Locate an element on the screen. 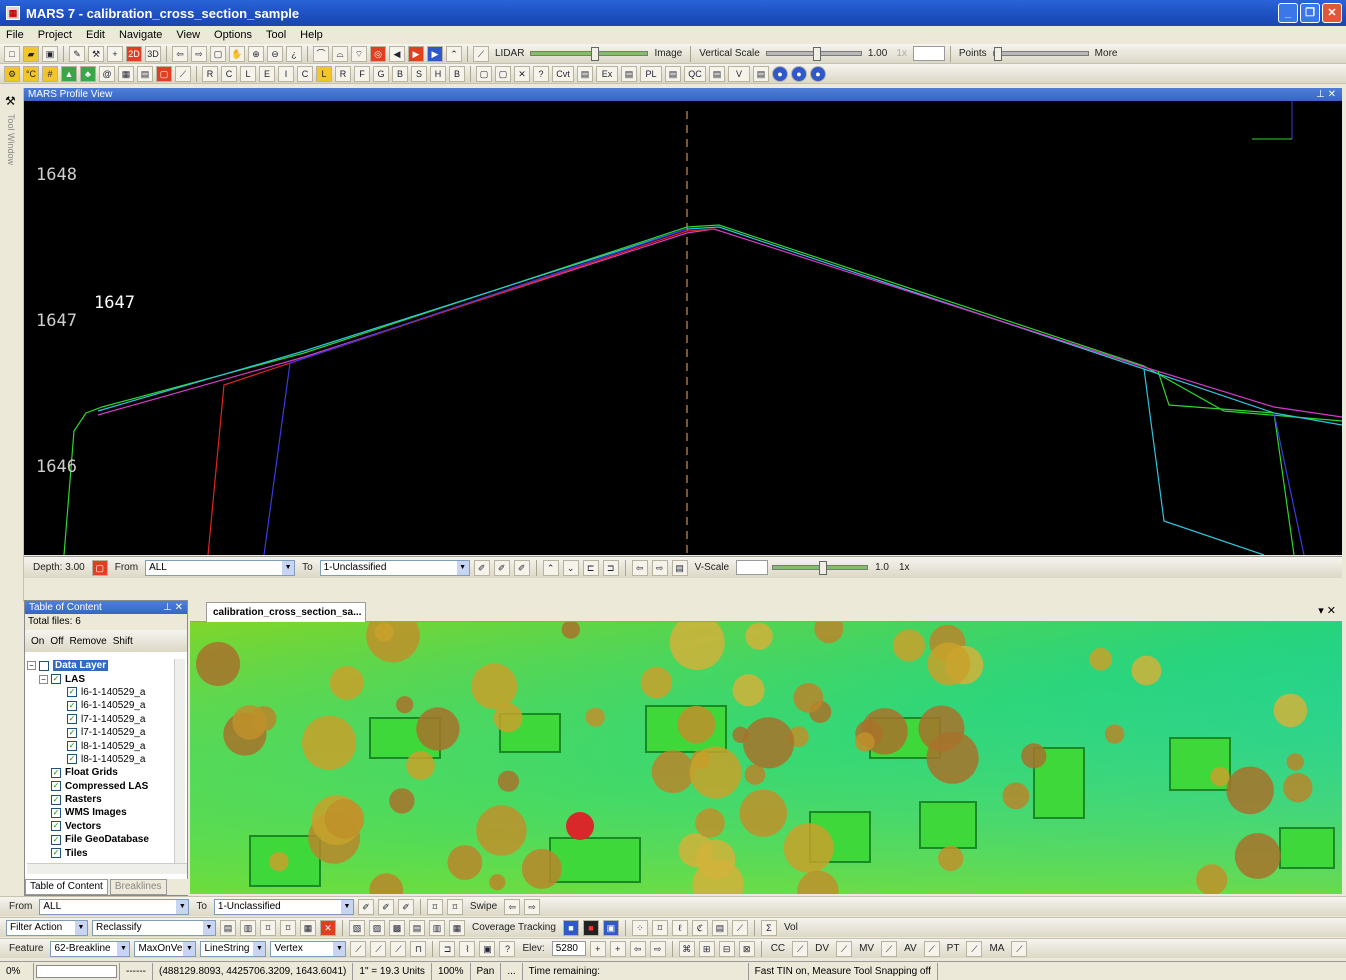 Image resolution: width=1346 pixels, height=980 pixels. vertical-scale-slider is located at coordinates (813, 54).